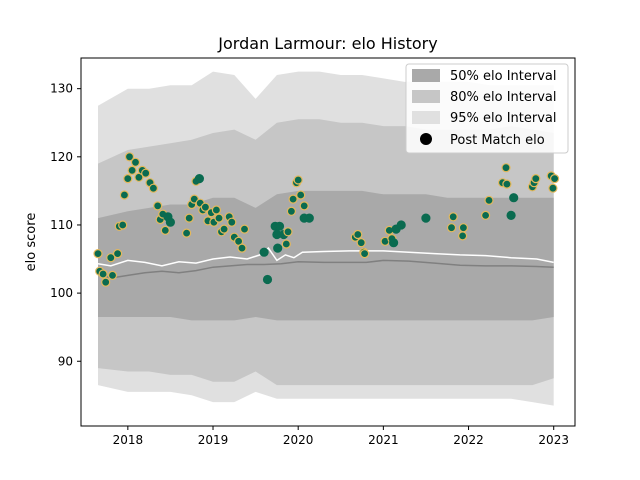  What do you see at coordinates (325, 257) in the screenshot?
I see `median-line` at bounding box center [325, 257].